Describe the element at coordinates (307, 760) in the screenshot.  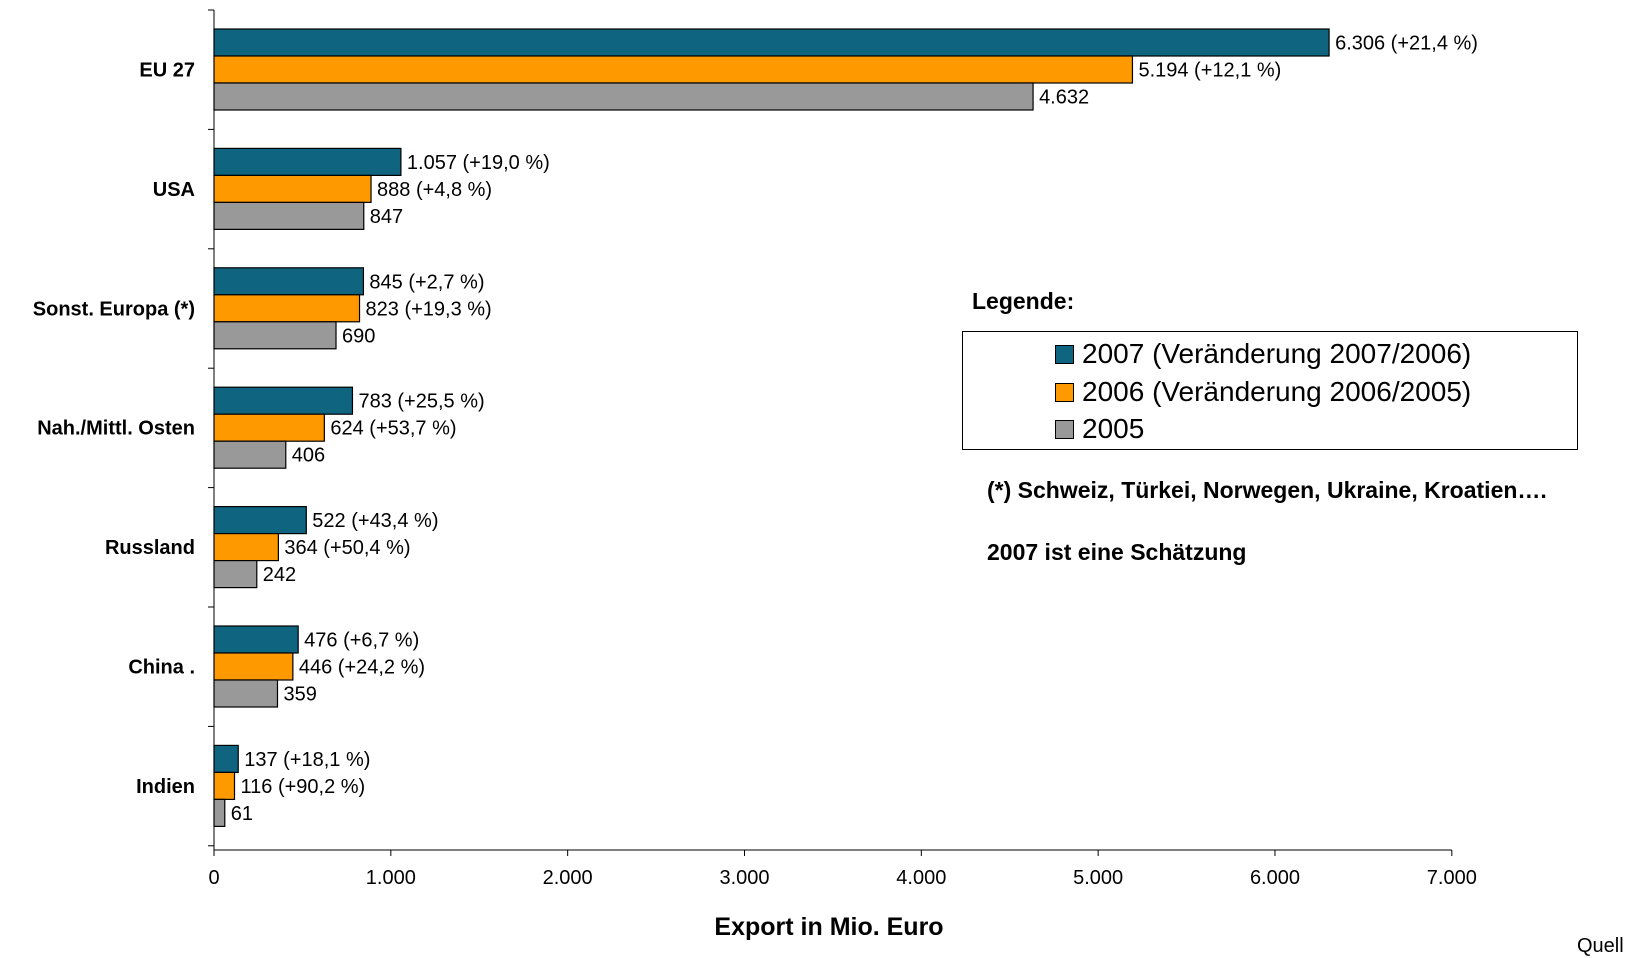
I see `value-label-indien-0: 137 (+18,1 %)` at that location.